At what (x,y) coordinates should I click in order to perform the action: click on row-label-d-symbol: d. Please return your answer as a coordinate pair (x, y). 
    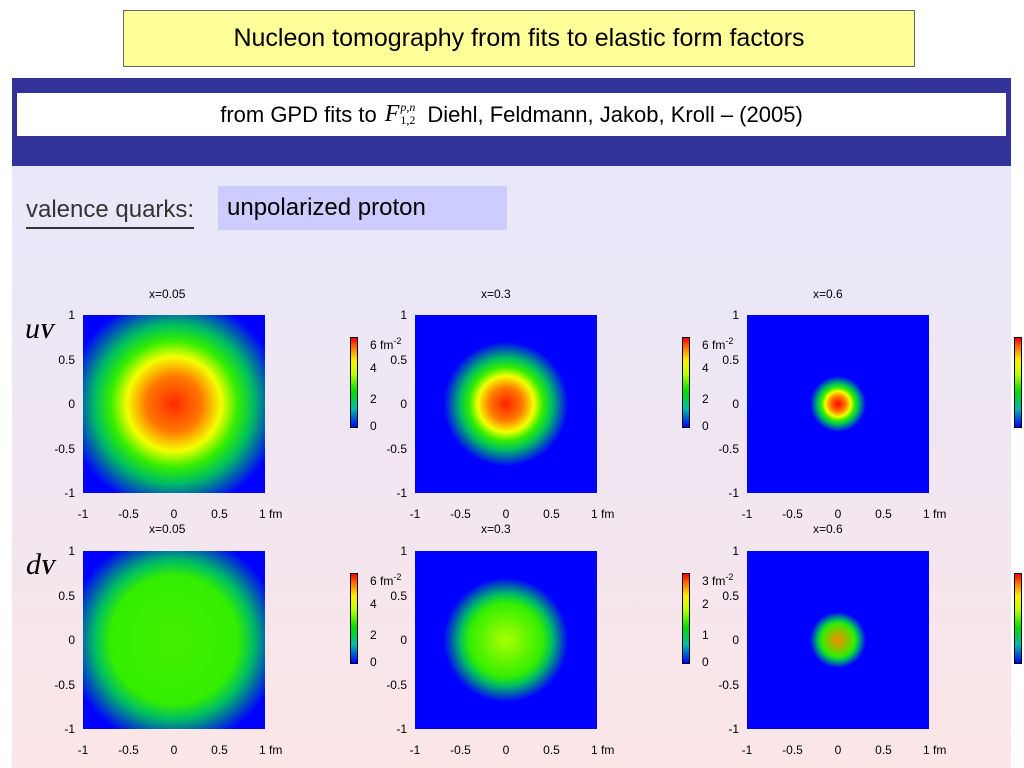
    Looking at the image, I should click on (33, 564).